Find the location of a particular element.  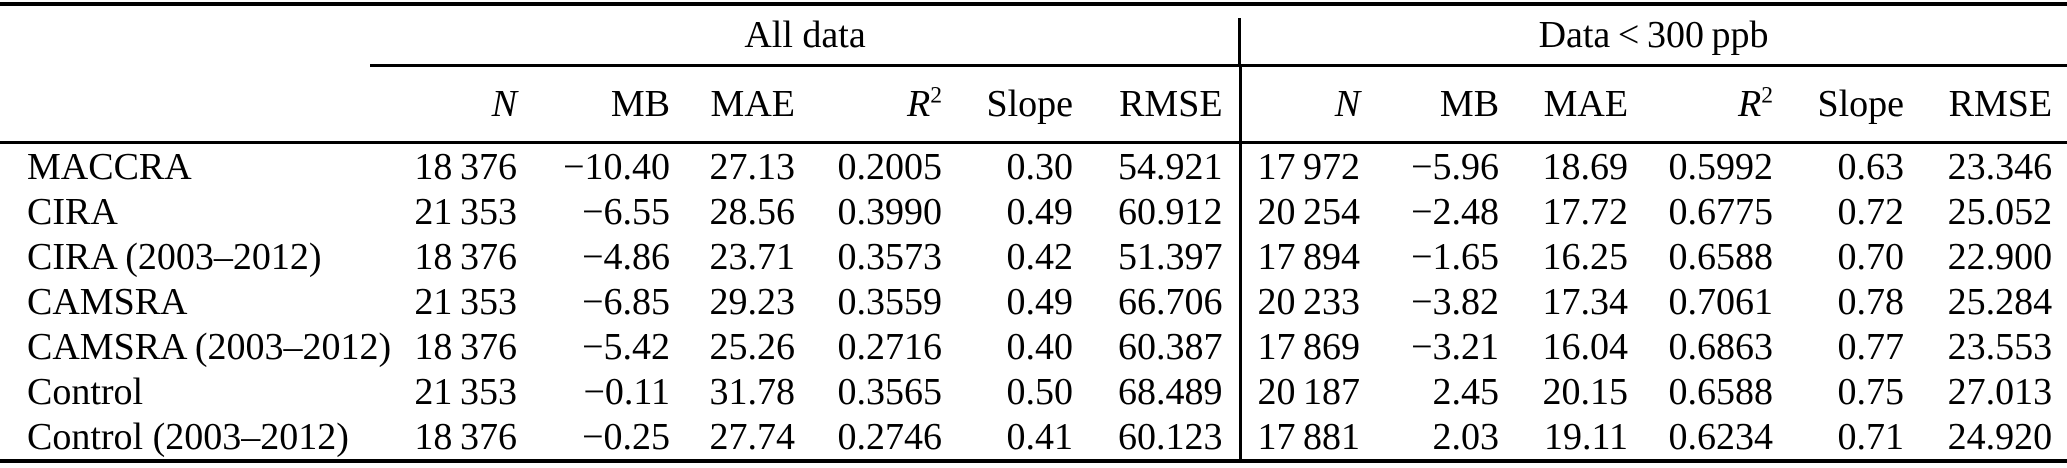

cell-lt300-mb: −1.65 is located at coordinates (1455, 256).